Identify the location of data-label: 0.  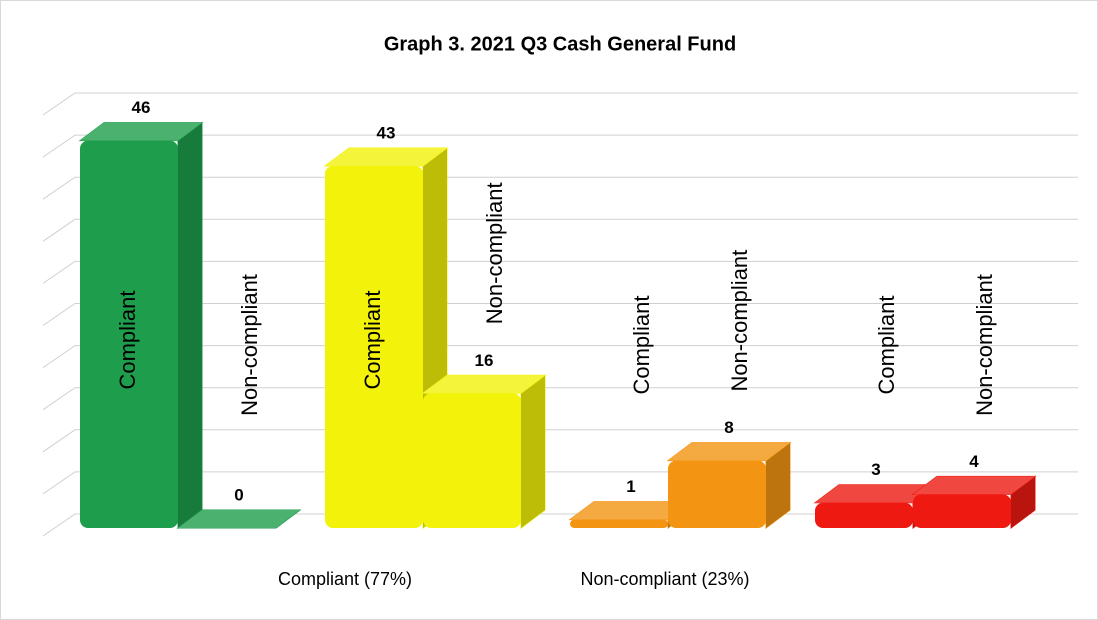
(238, 494).